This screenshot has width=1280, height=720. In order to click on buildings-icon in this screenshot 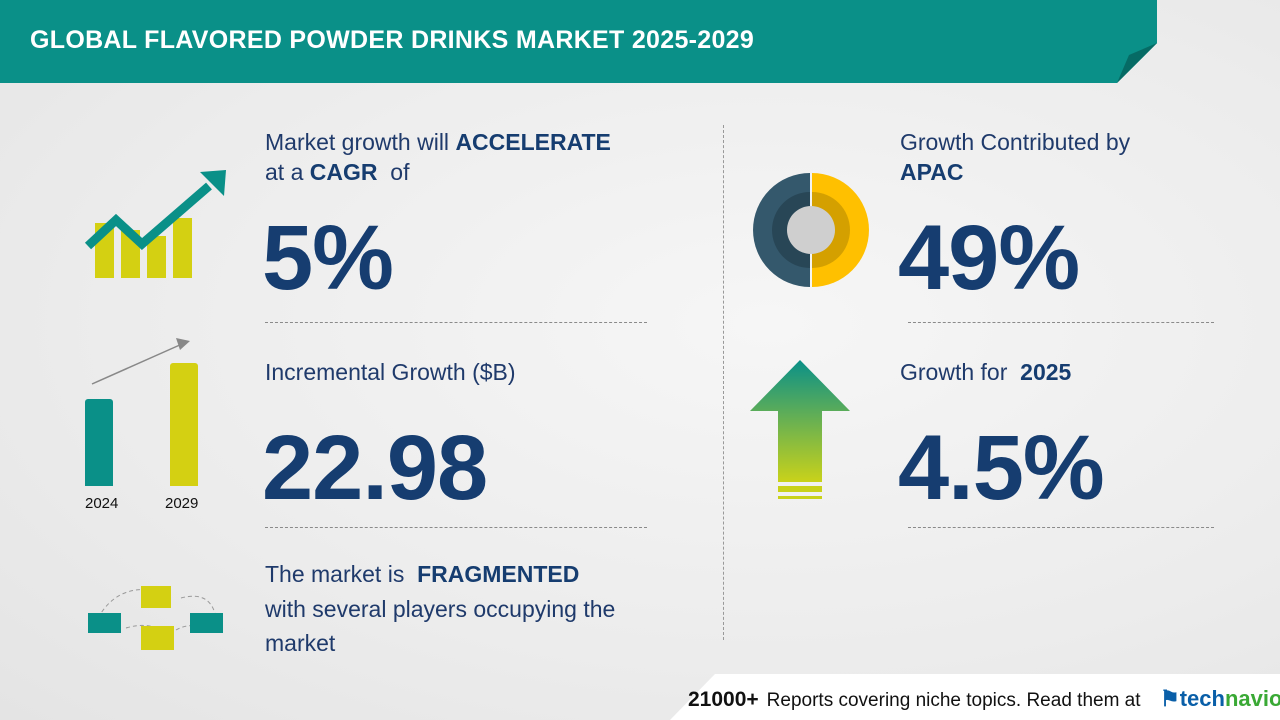, I will do `click(155, 618)`.